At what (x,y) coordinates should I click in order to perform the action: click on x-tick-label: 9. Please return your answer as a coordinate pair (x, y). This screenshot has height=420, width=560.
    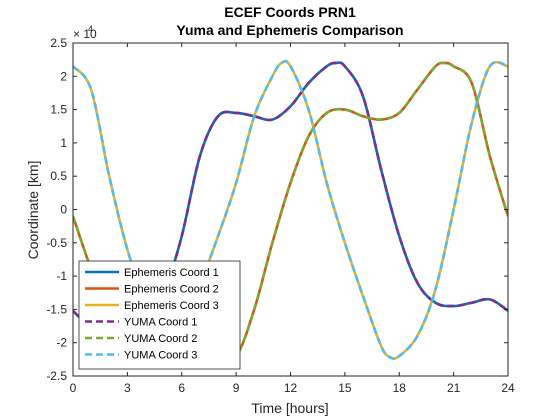
    Looking at the image, I should click on (236, 388).